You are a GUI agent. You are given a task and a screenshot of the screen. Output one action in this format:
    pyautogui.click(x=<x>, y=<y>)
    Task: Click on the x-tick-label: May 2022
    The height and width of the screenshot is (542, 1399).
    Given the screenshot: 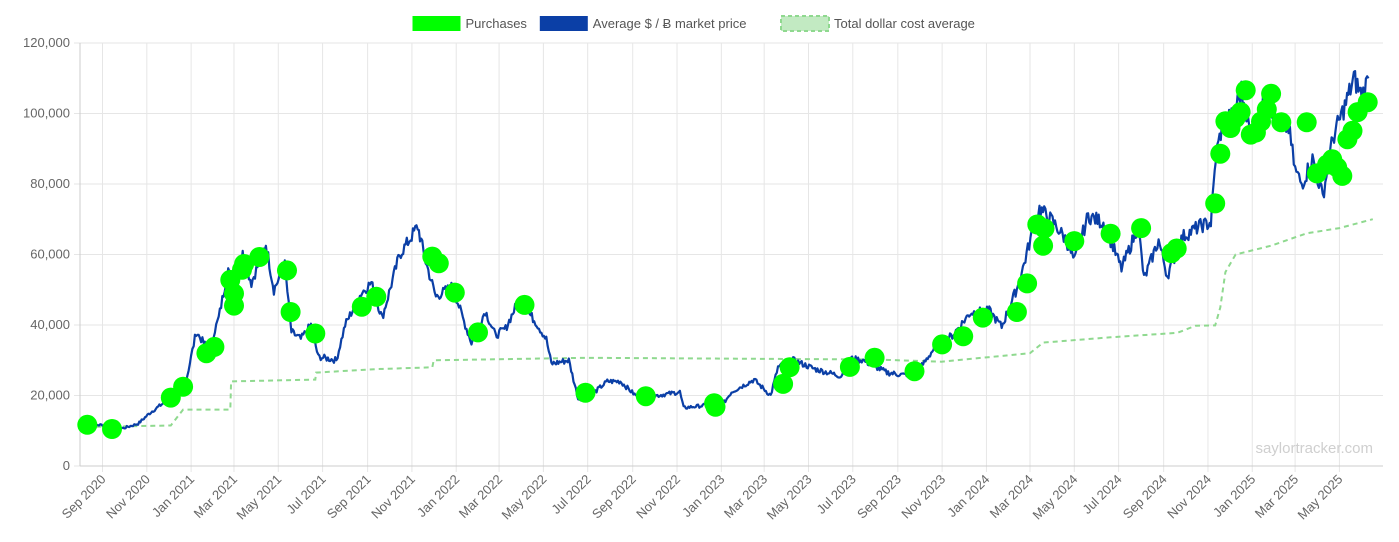 What is the action you would take?
    pyautogui.click(x=524, y=497)
    